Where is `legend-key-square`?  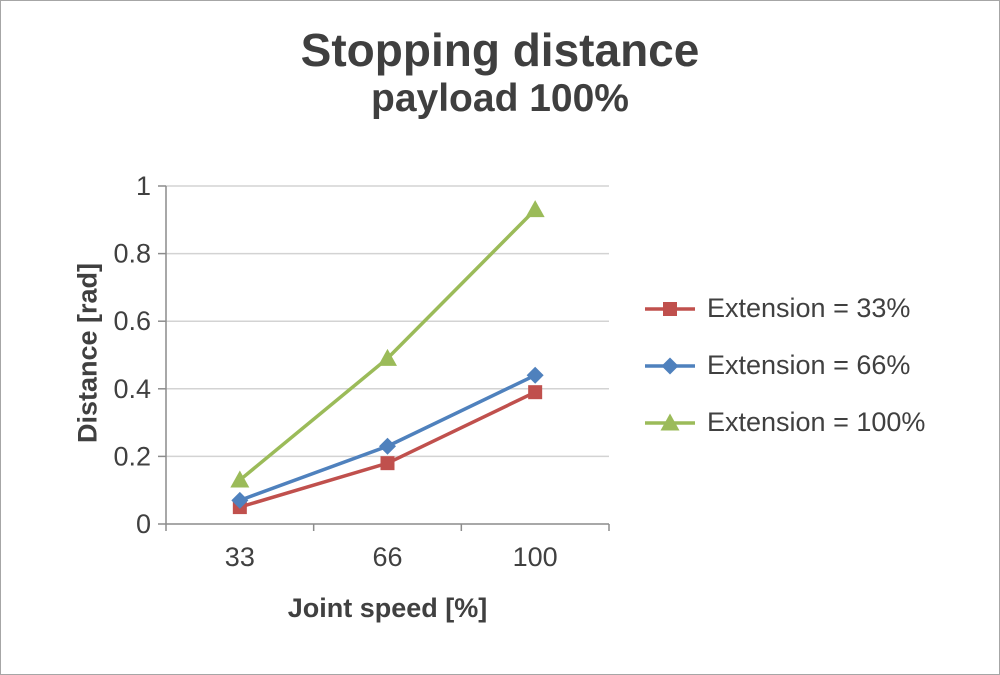 legend-key-square is located at coordinates (670, 308).